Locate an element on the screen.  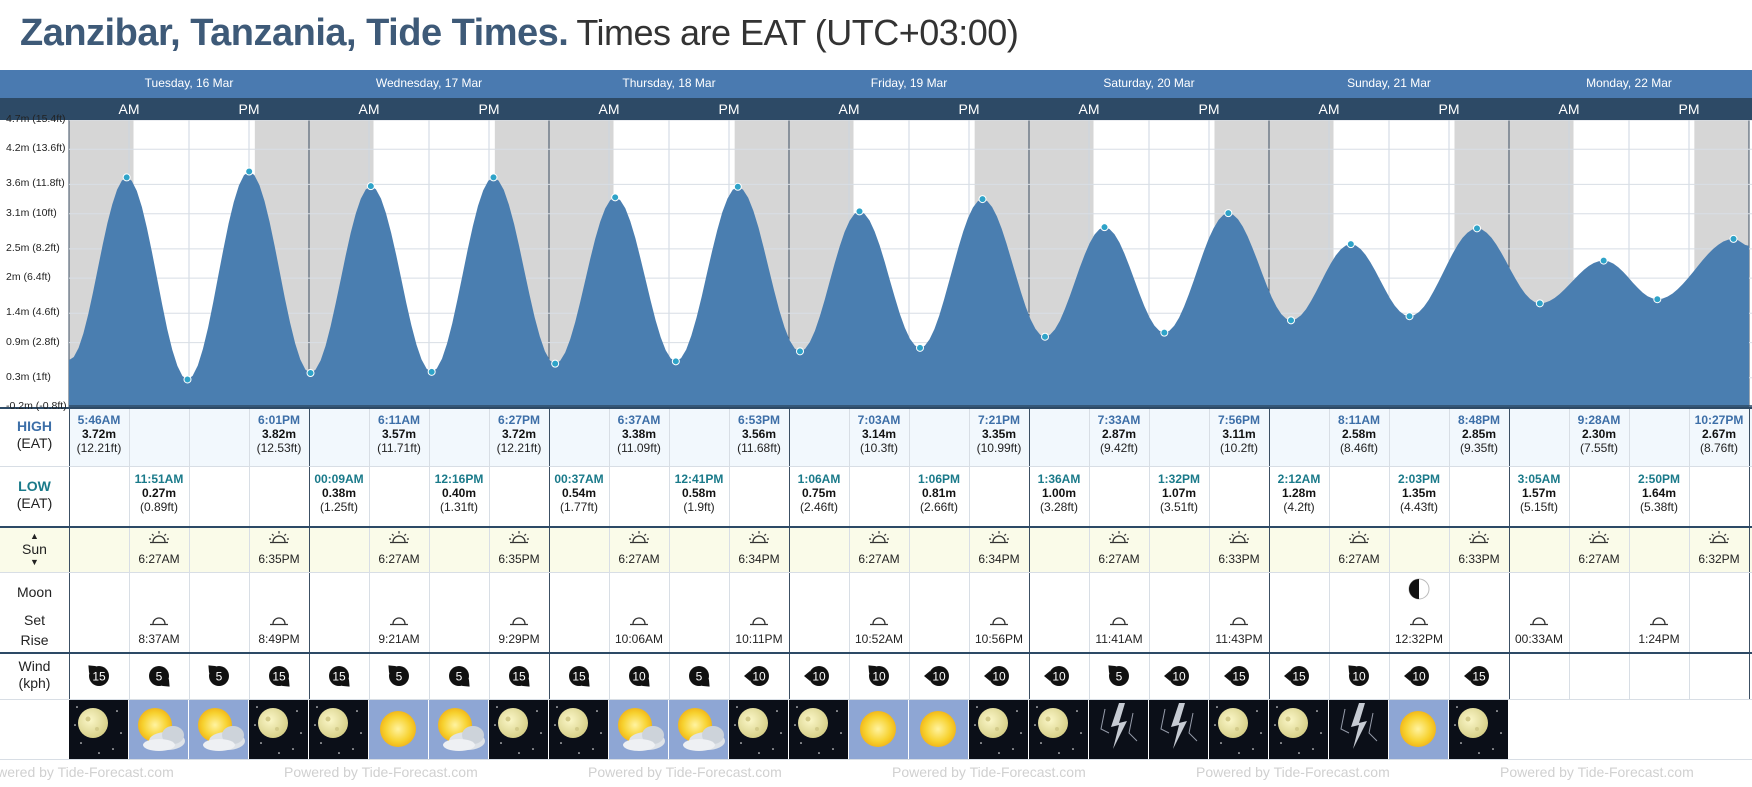
ampm-label: PM is located at coordinates (969, 109).